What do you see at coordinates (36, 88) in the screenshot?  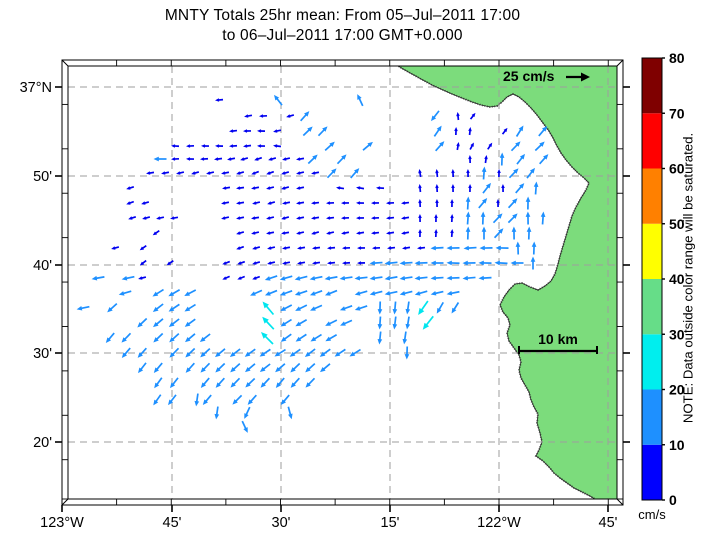 I see `y-tick-label: 37°N` at bounding box center [36, 88].